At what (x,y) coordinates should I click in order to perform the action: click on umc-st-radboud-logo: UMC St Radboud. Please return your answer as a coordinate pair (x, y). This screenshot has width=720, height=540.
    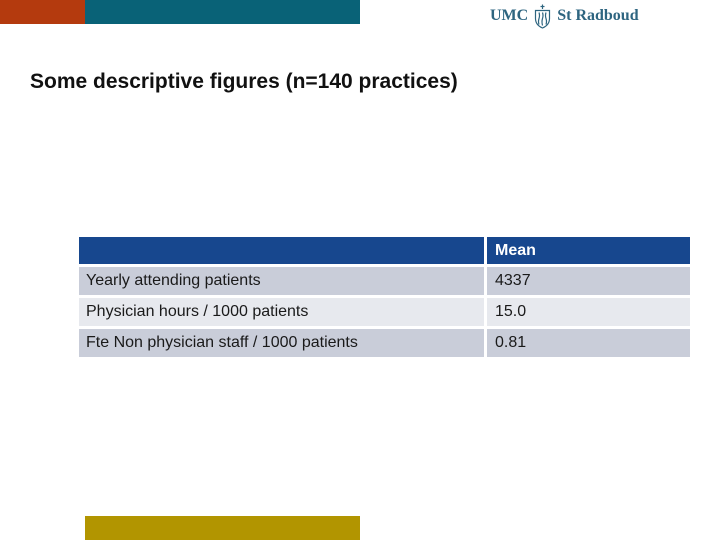
    Looking at the image, I should click on (564, 16).